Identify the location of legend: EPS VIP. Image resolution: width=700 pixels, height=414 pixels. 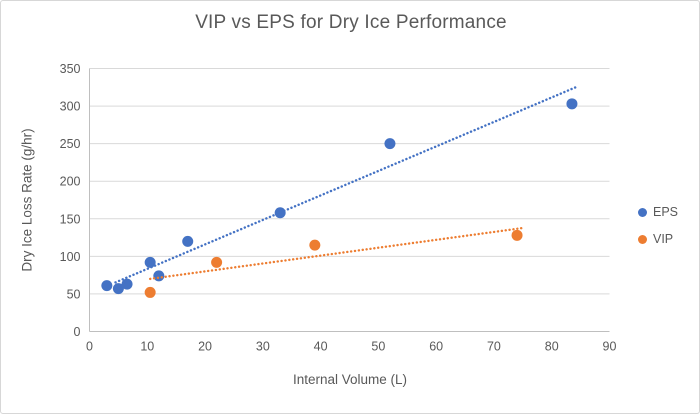
(658, 225).